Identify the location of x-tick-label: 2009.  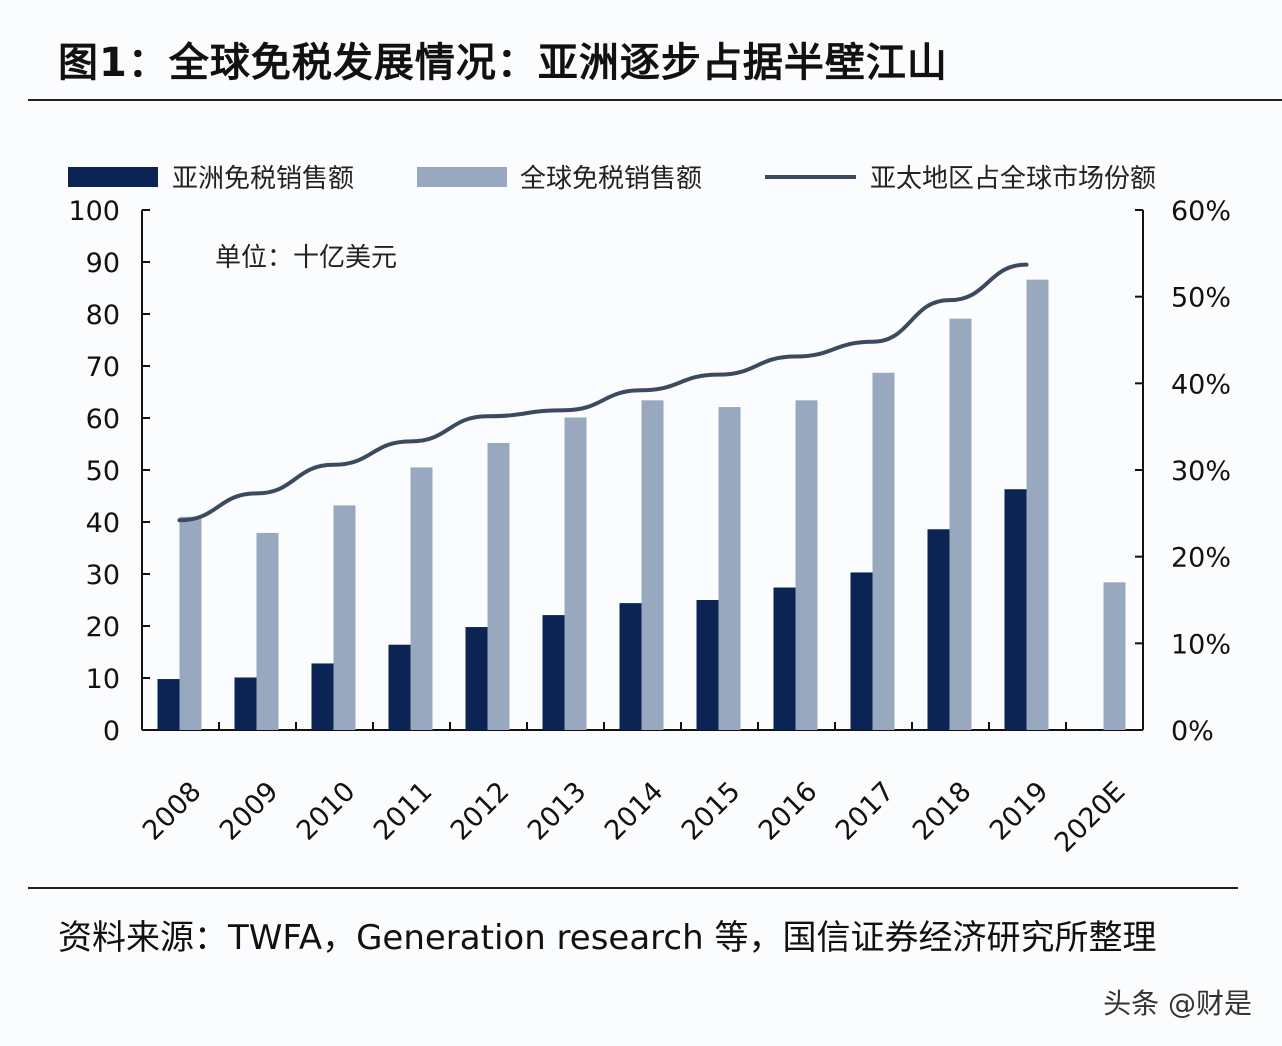
(249, 811).